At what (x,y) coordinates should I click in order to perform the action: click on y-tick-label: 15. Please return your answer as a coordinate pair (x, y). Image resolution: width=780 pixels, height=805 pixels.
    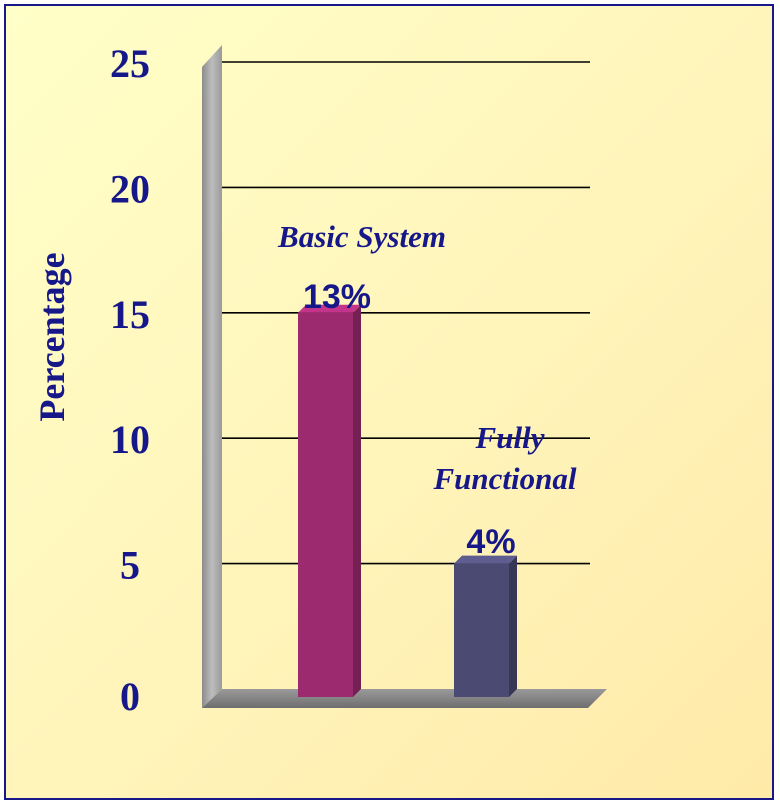
    Looking at the image, I should click on (130, 314).